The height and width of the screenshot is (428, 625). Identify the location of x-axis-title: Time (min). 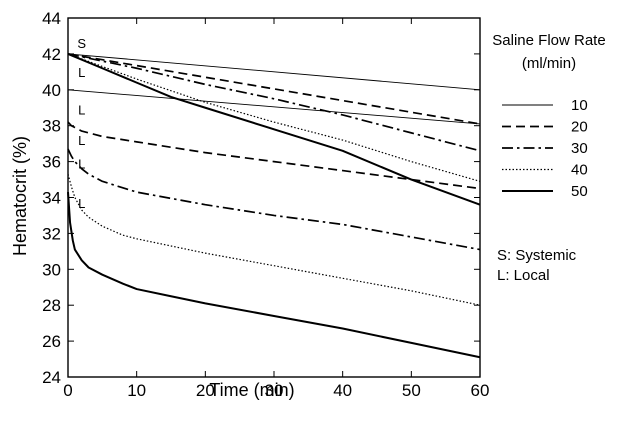
(251, 390).